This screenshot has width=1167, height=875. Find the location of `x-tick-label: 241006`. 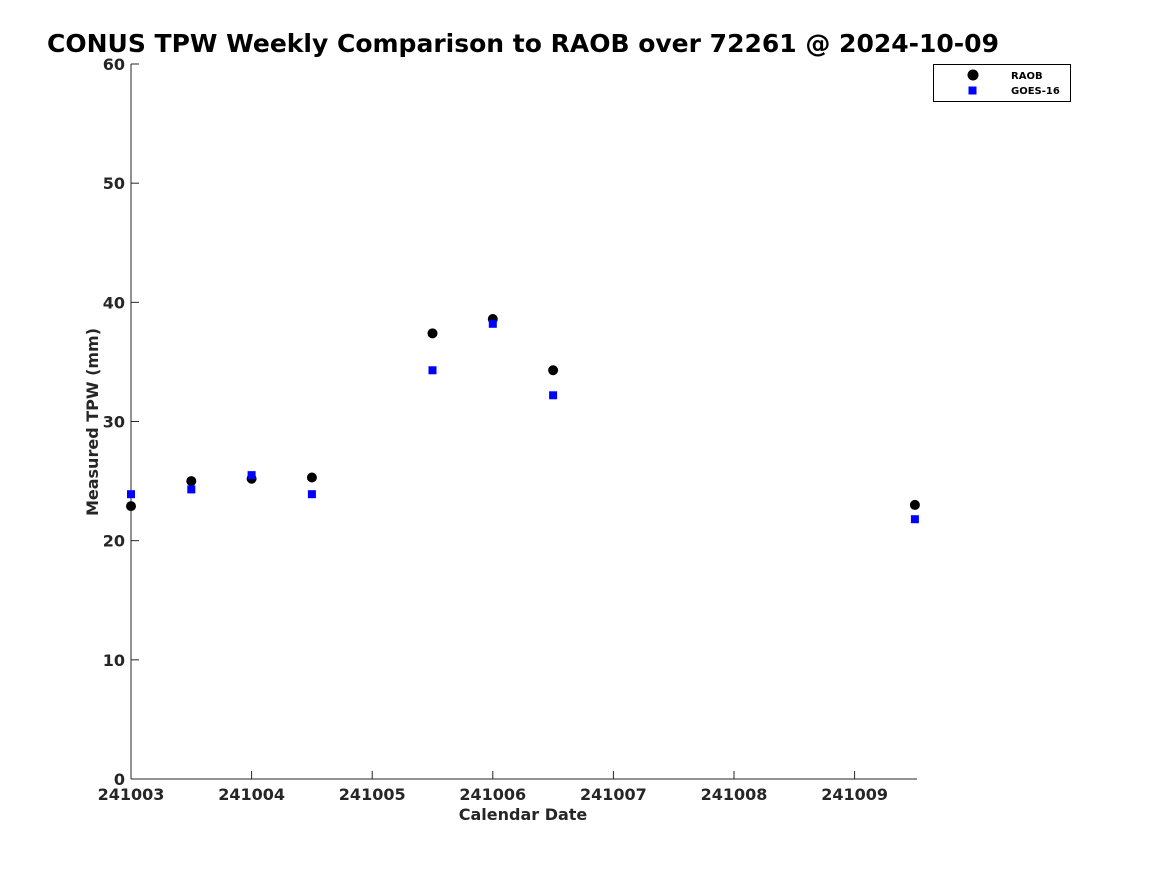

x-tick-label: 241006 is located at coordinates (492, 794).